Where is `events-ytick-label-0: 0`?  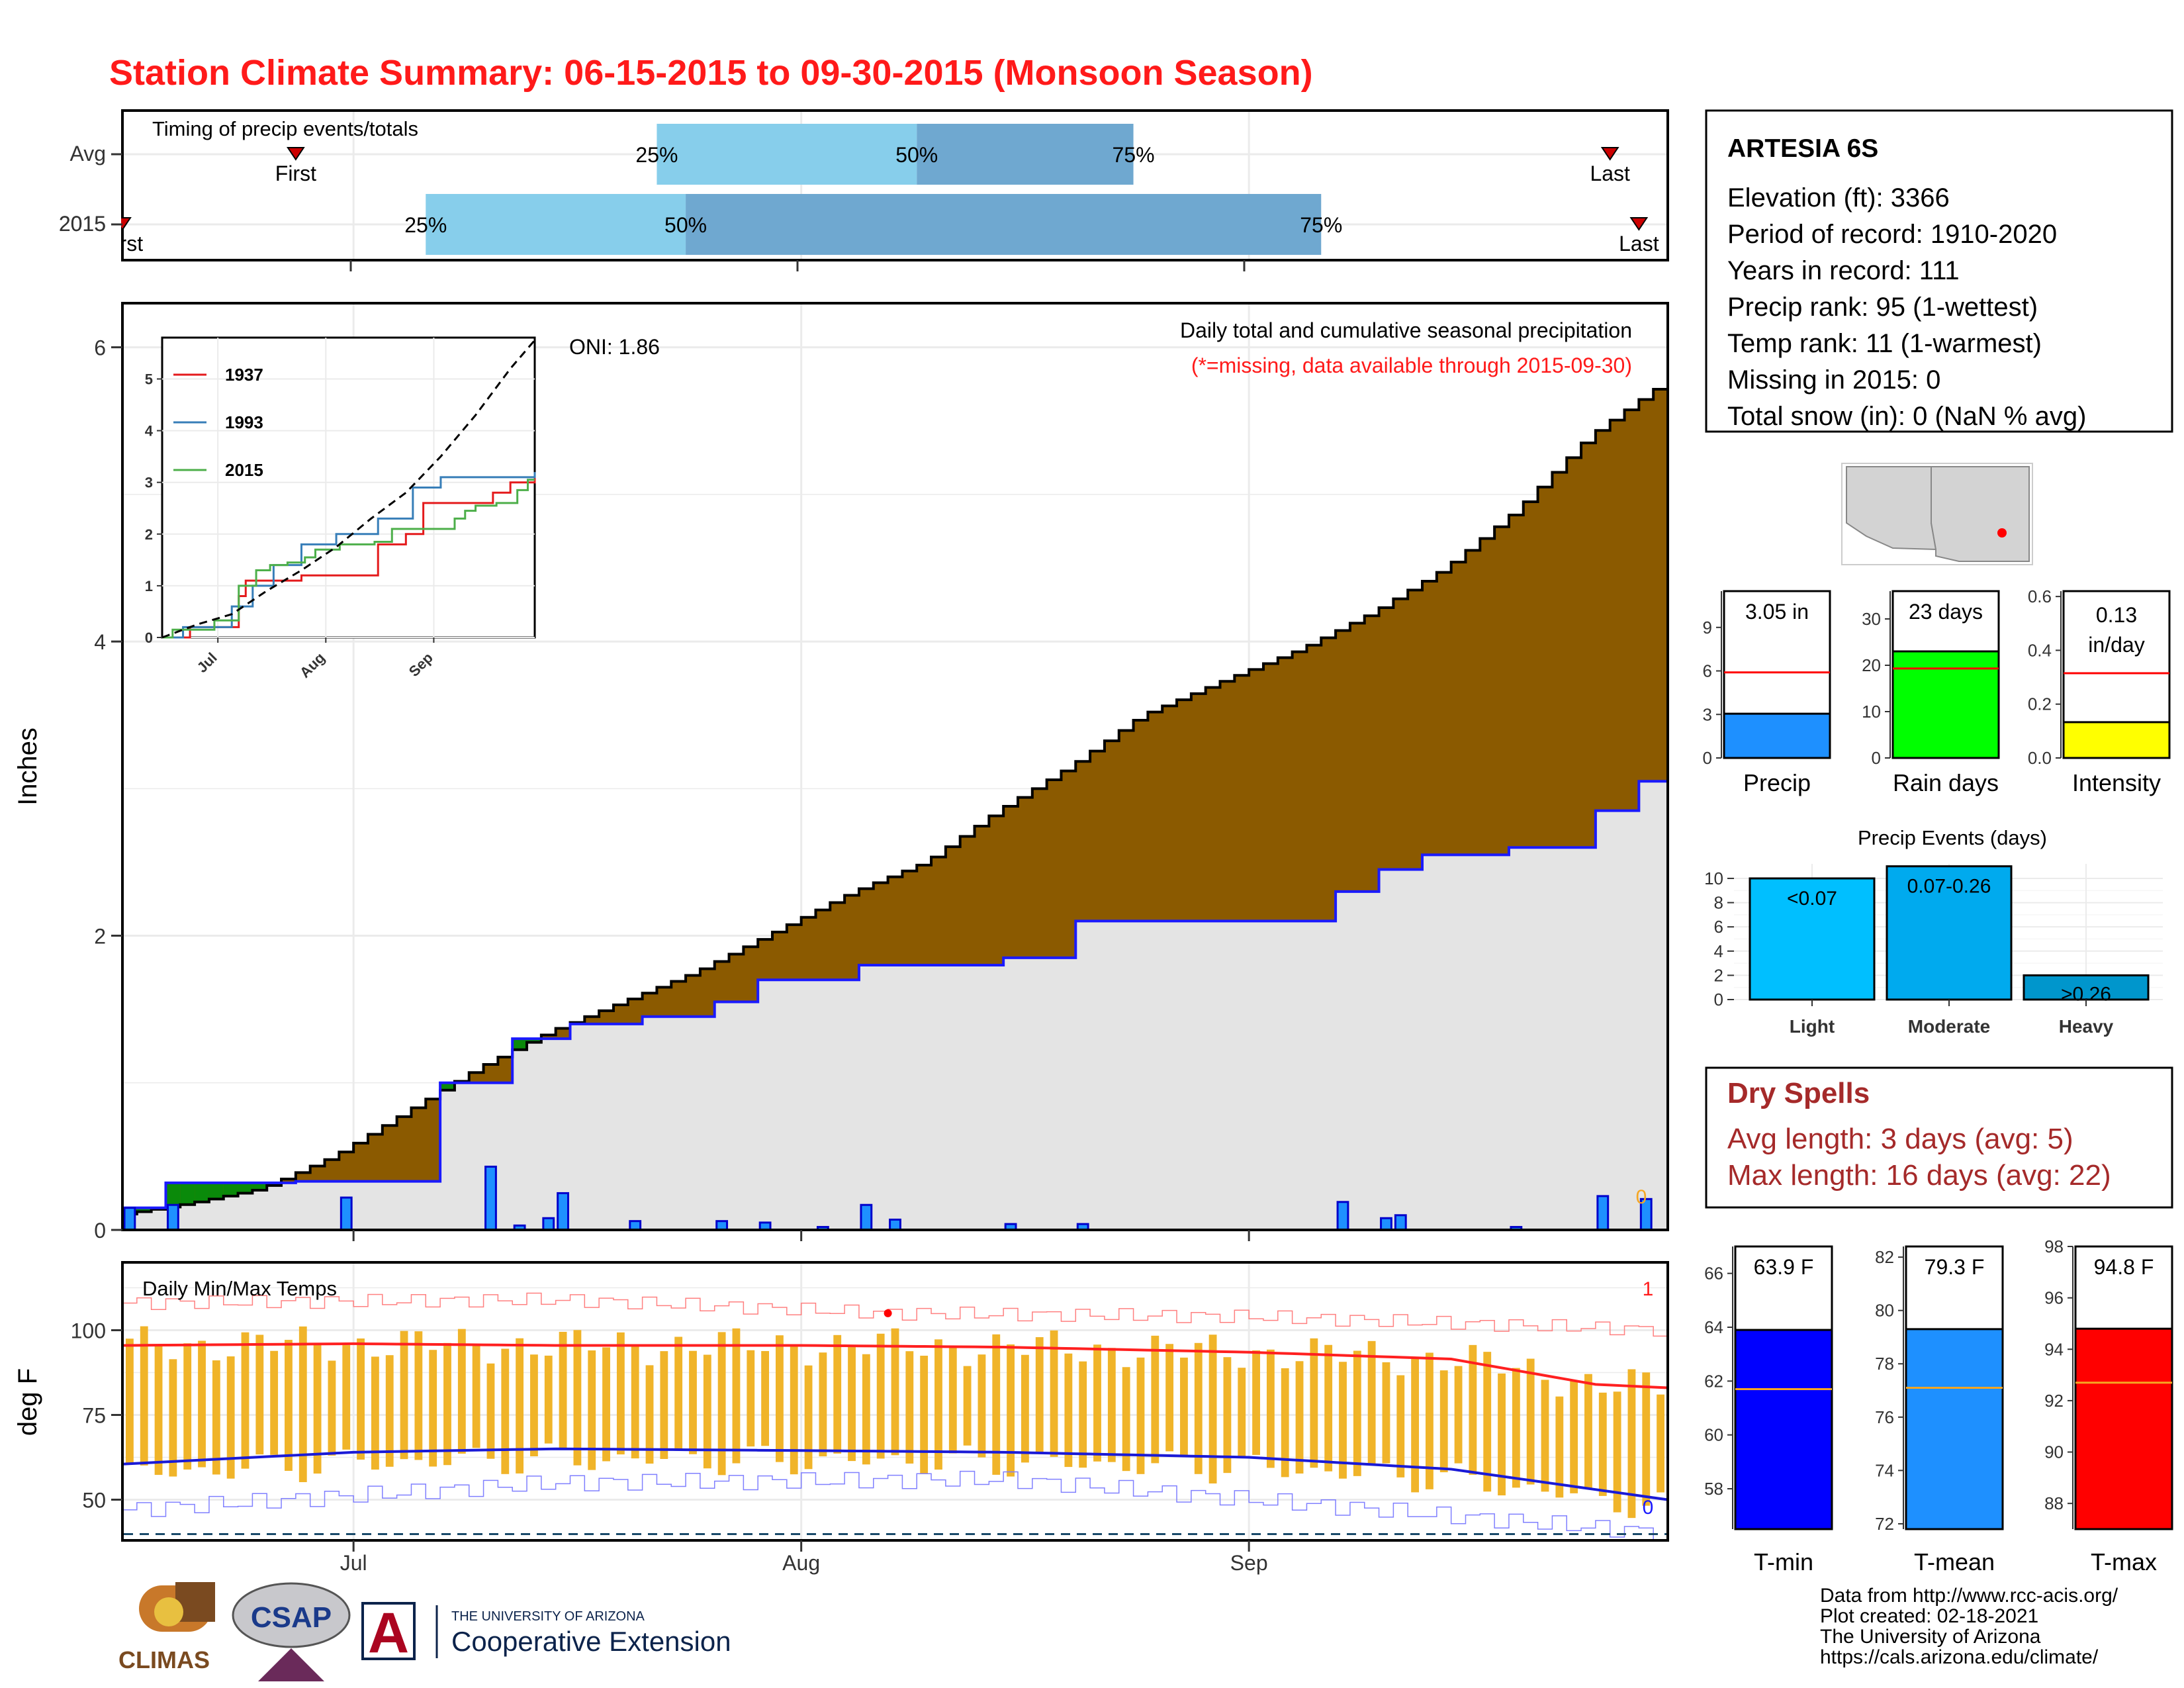 events-ytick-label-0: 0 is located at coordinates (1718, 999).